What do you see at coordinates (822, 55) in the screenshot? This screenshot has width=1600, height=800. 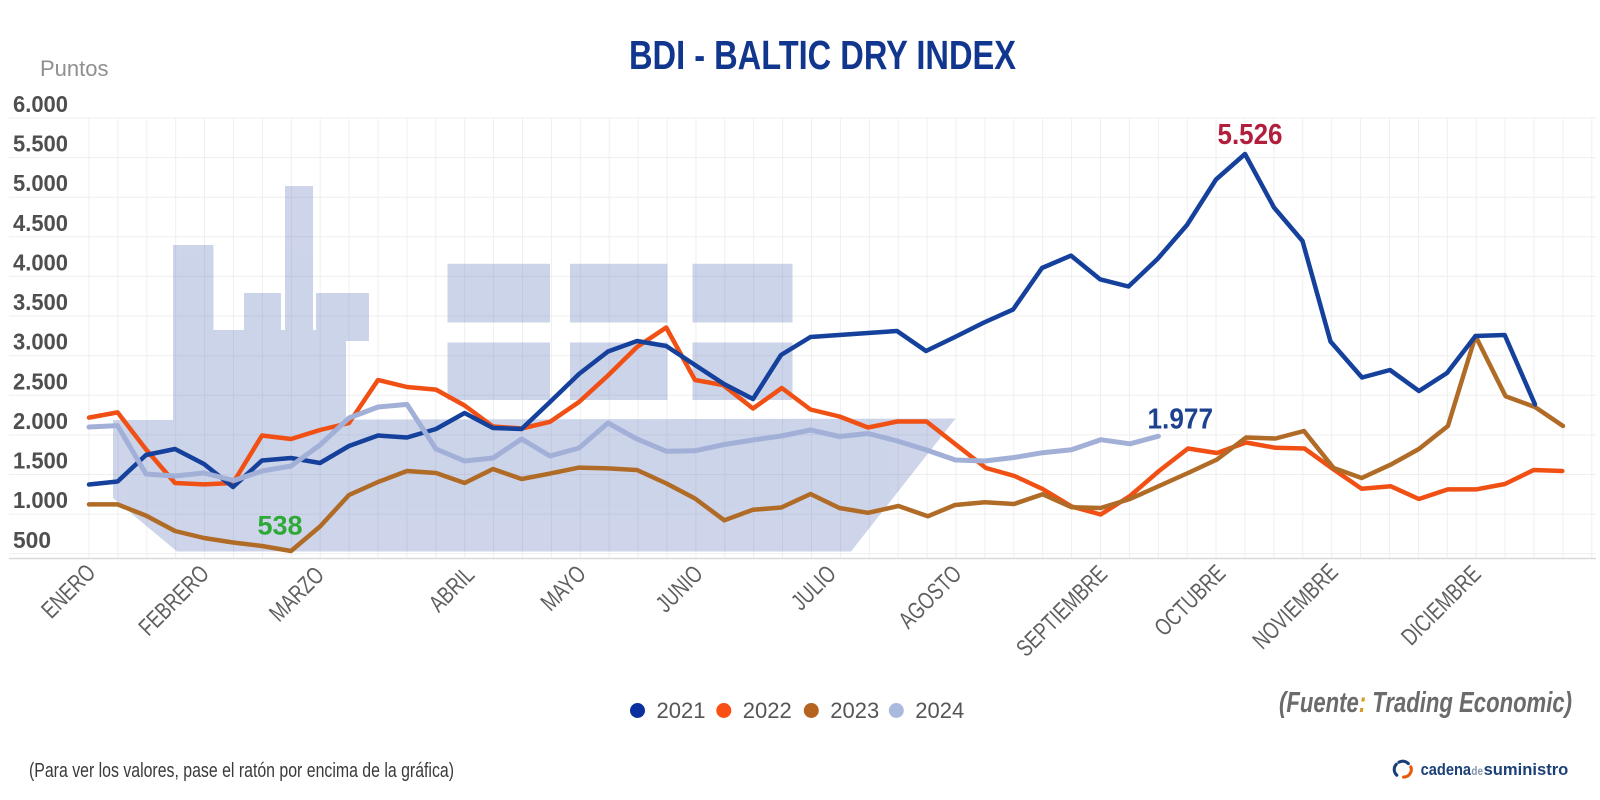 I see `svg-text: BDI - BALTIC DRY INDEX` at bounding box center [822, 55].